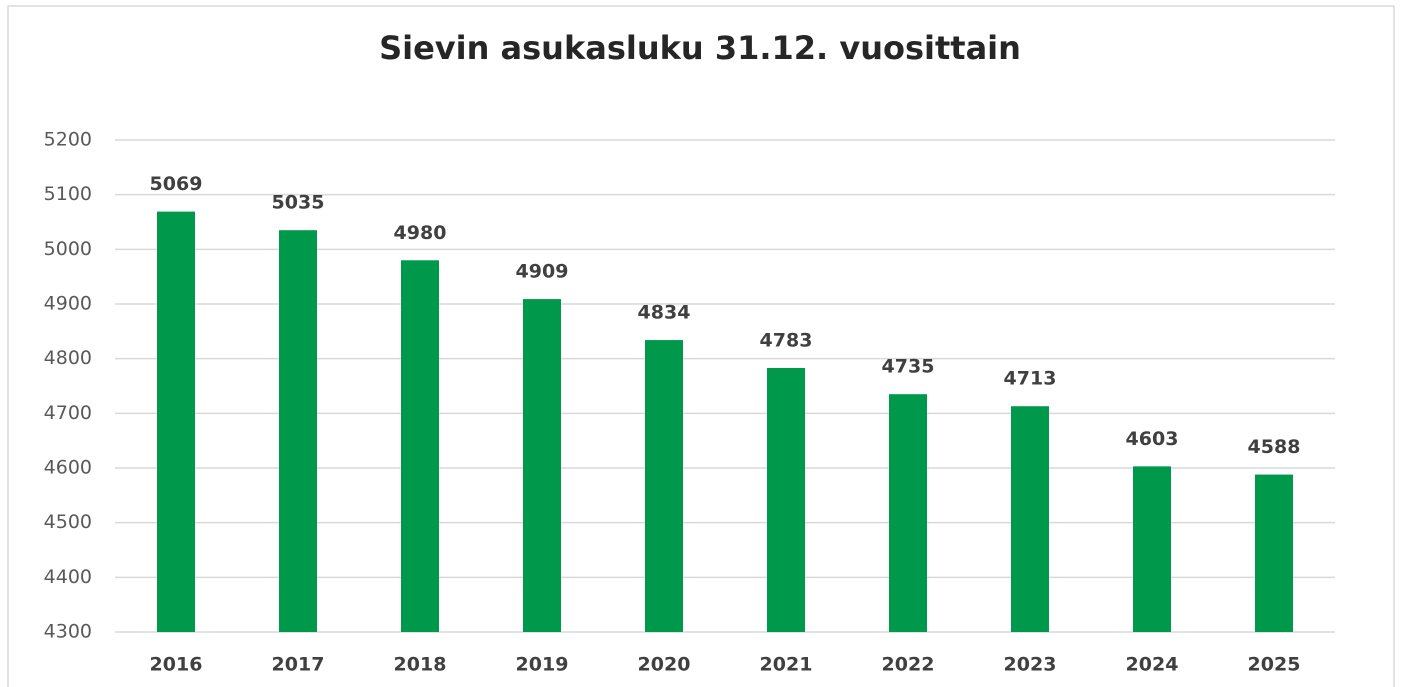 This screenshot has width=1401, height=687. Describe the element at coordinates (908, 367) in the screenshot. I see `data-label: 4735` at that location.